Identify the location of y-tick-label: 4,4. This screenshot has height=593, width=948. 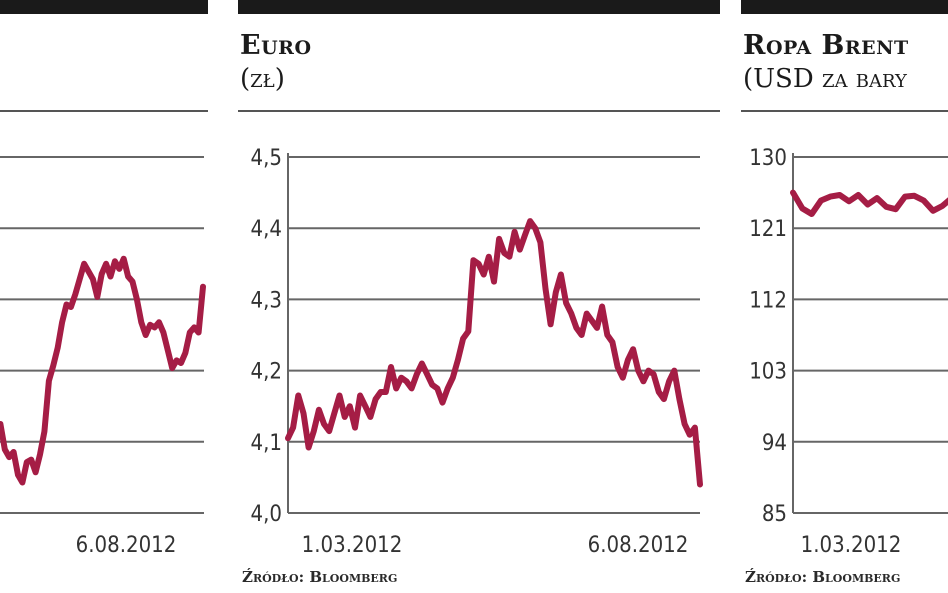
(266, 229).